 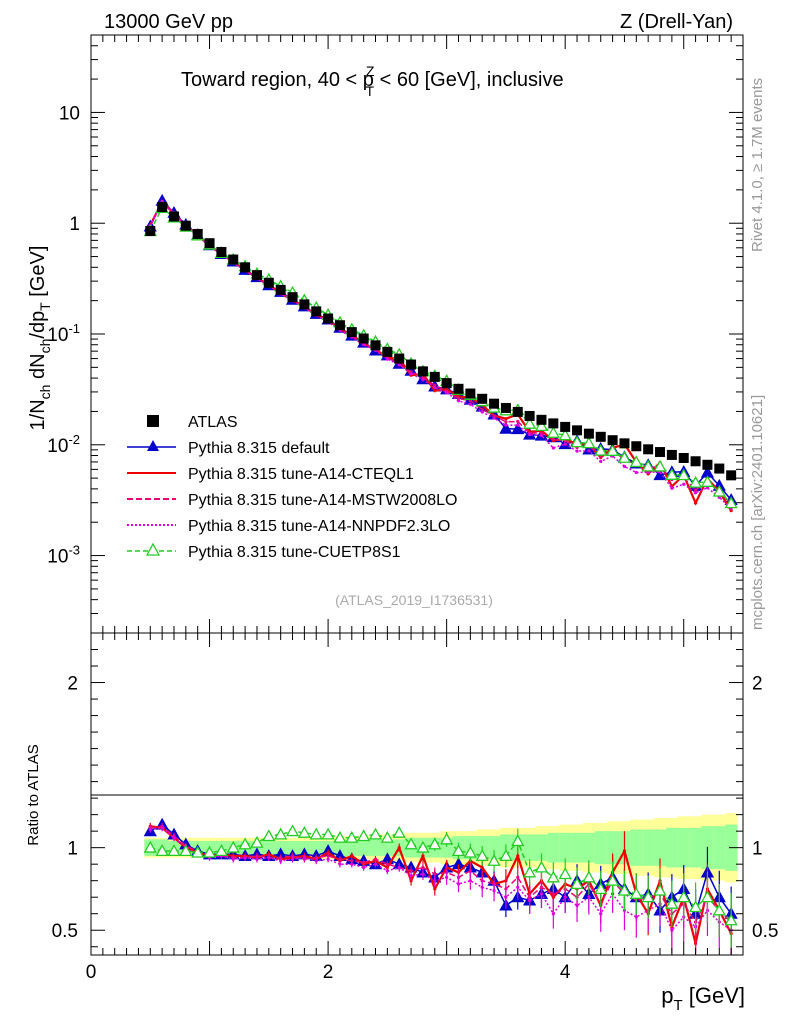 I want to click on main-point-cteql1, so click(x=435, y=391).